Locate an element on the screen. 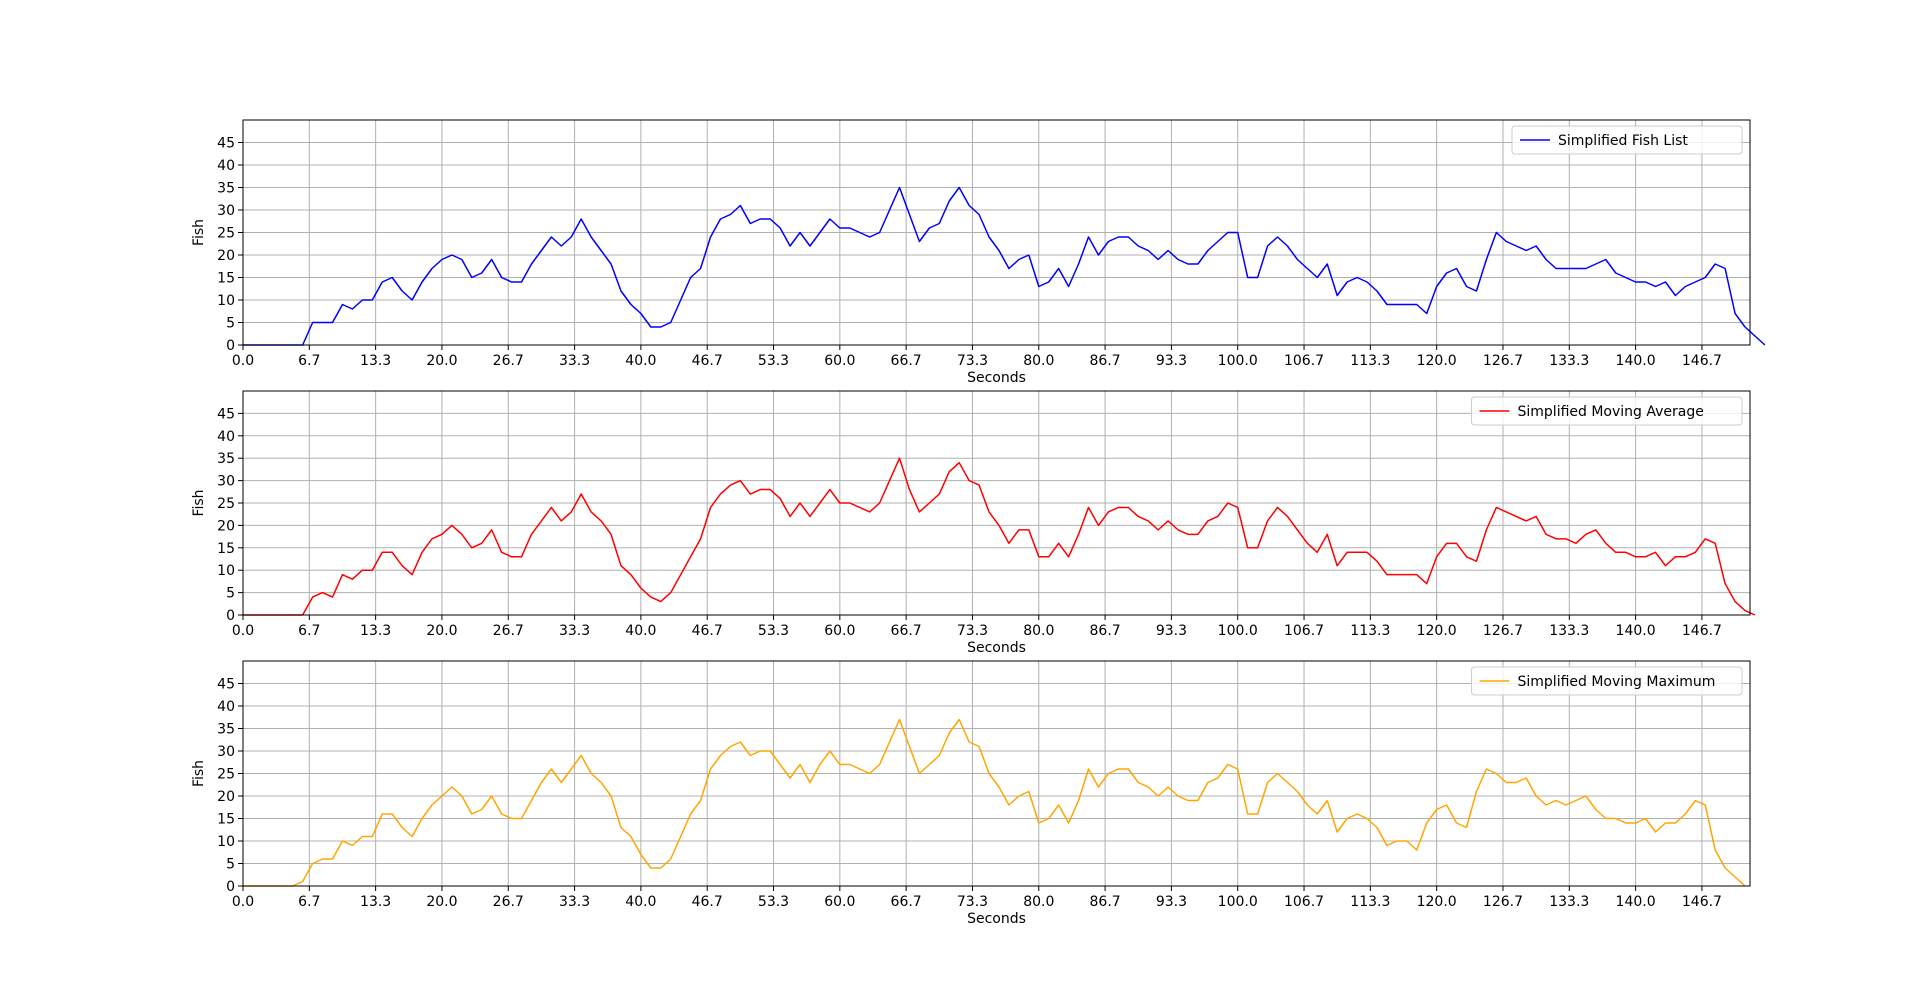 The image size is (1920, 982). x-tick-label: 46.7 is located at coordinates (707, 631).